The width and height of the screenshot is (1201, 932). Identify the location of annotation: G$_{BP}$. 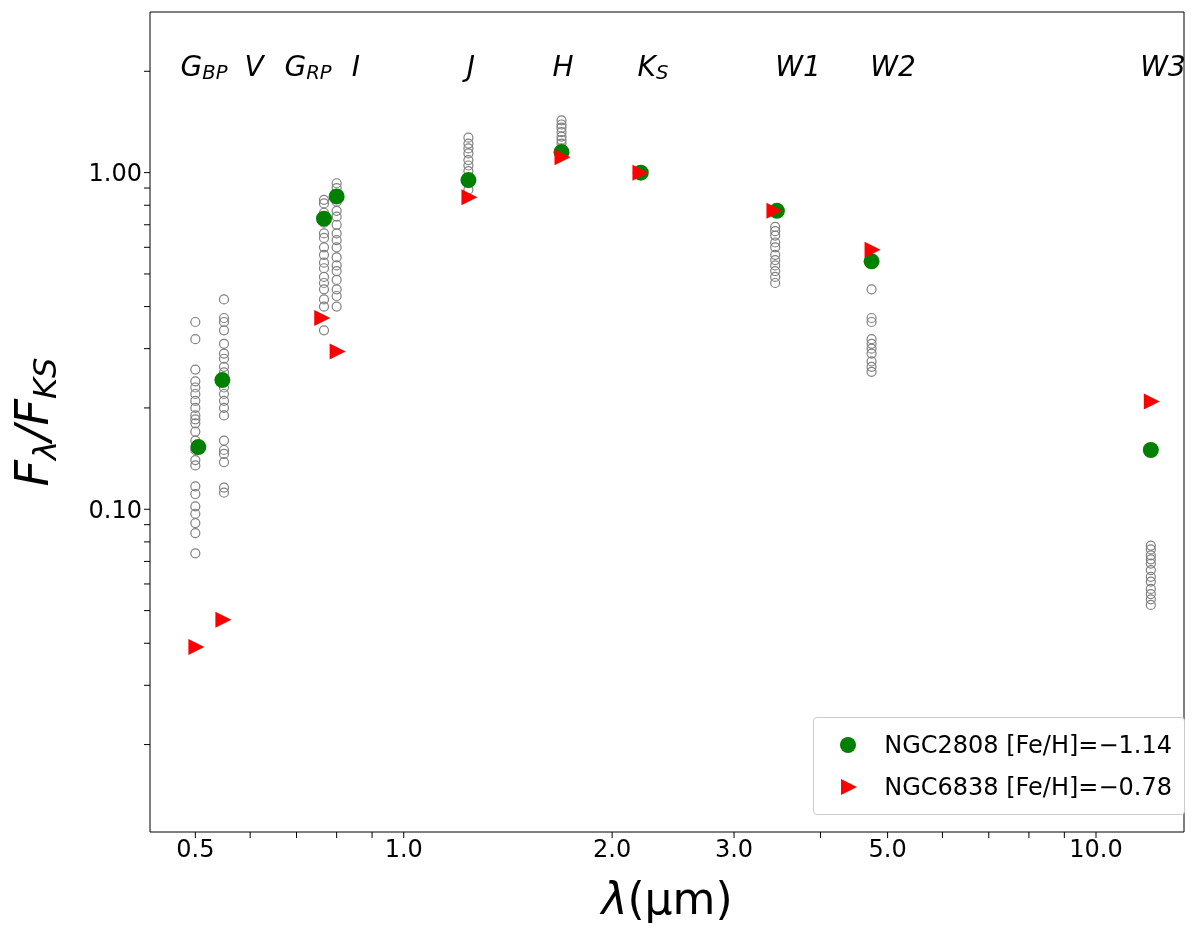
(204, 67).